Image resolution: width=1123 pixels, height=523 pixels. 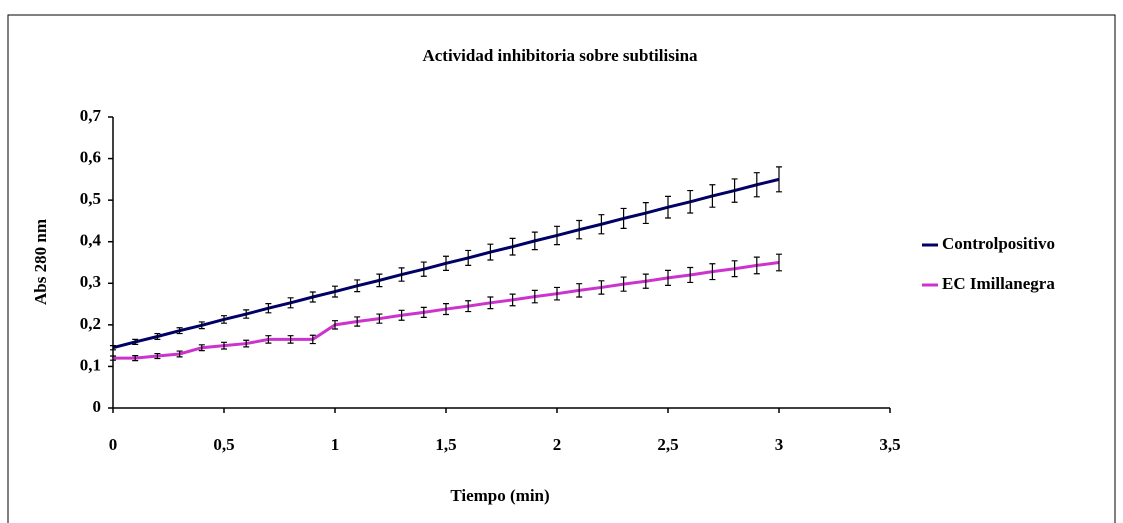 What do you see at coordinates (90, 198) in the screenshot?
I see `y-tick-label: 0,5` at bounding box center [90, 198].